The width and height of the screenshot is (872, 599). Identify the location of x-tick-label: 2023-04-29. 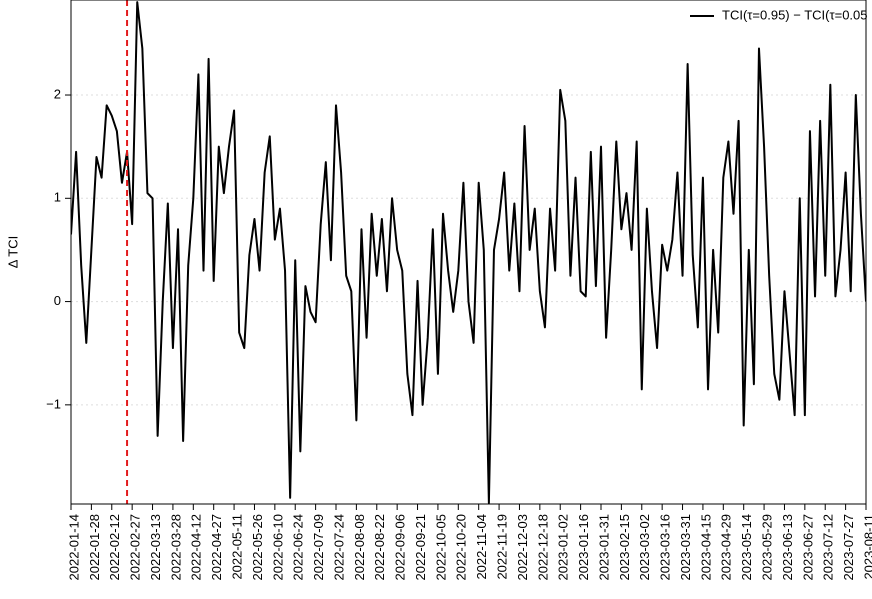
(726, 547).